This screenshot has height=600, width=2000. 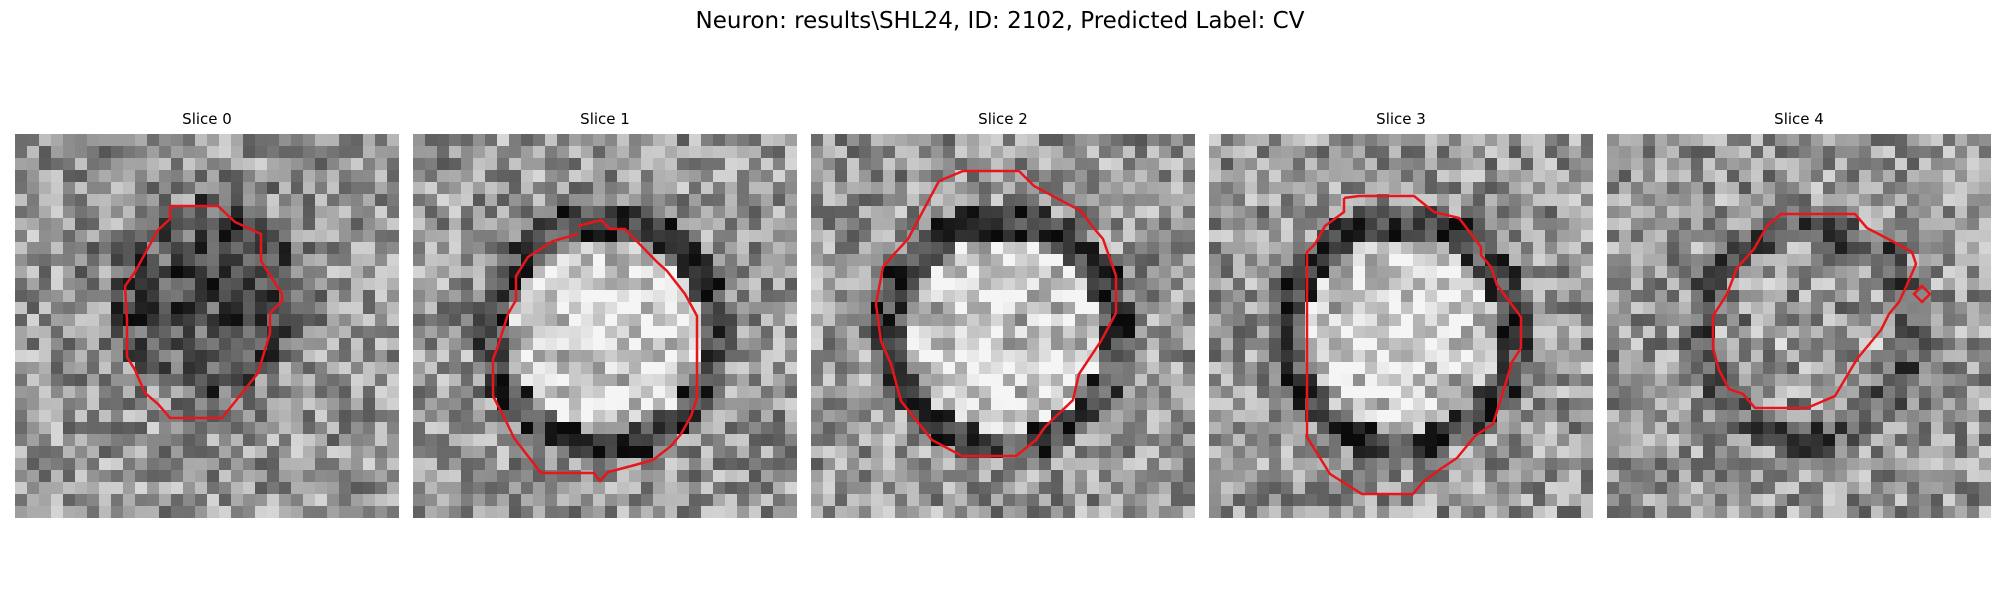 I want to click on slice-panel-4: Slice 4, so click(x=1799, y=313).